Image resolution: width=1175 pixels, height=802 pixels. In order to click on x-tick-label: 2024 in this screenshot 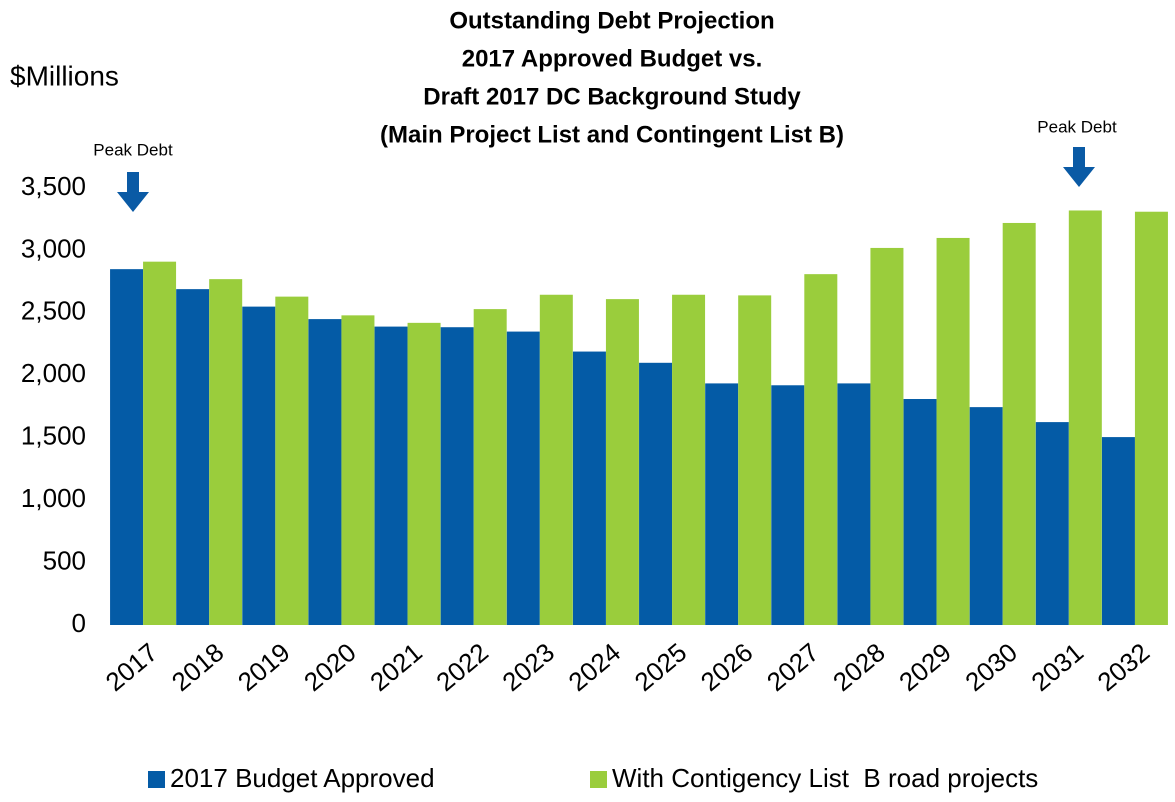, I will do `click(595, 667)`.